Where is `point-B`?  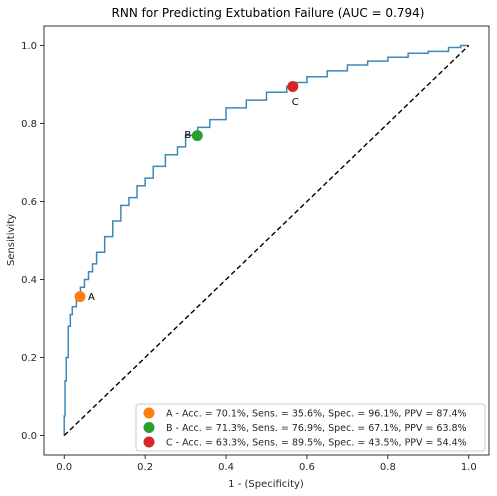 point-B is located at coordinates (197, 136).